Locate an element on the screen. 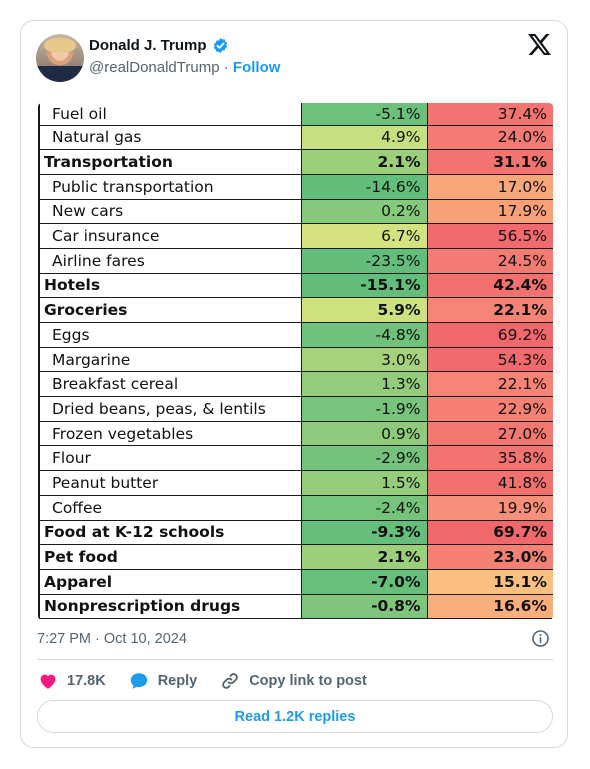 This screenshot has height=769, width=590. author-name: Donald J. Trump is located at coordinates (148, 45).